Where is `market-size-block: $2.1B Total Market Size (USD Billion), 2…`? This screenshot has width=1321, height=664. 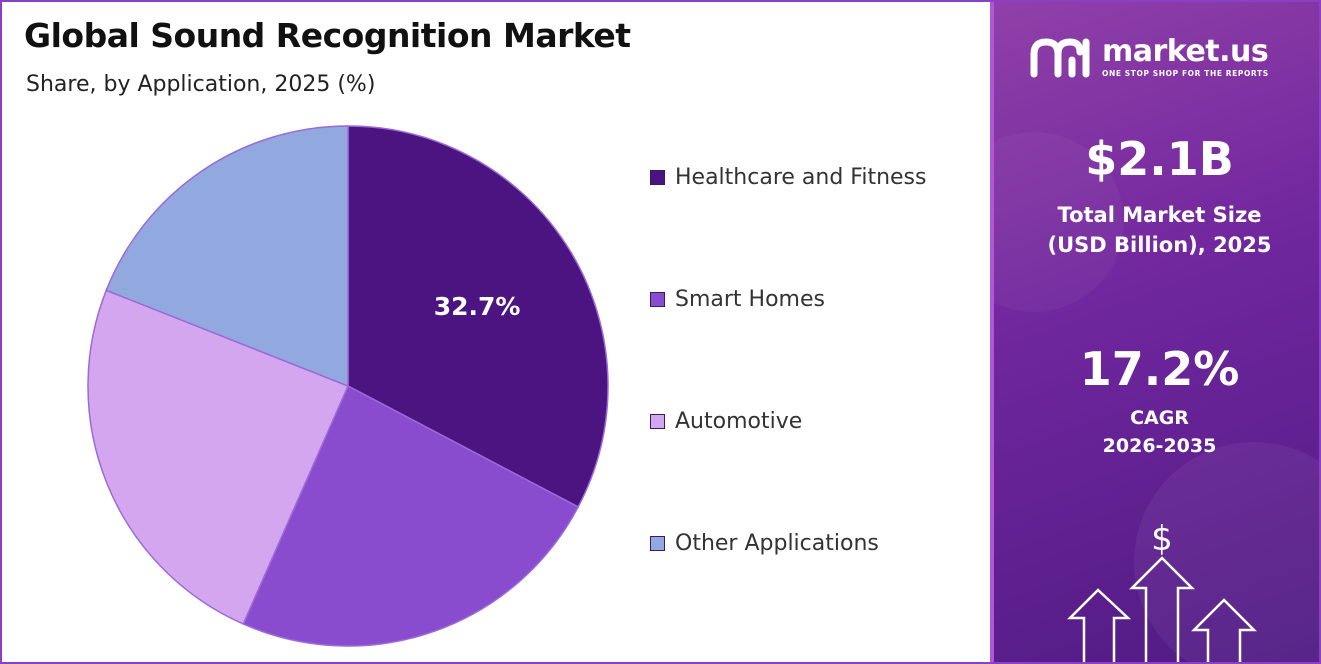 market-size-block: $2.1B Total Market Size (USD Billion), 2… is located at coordinates (1156, 196).